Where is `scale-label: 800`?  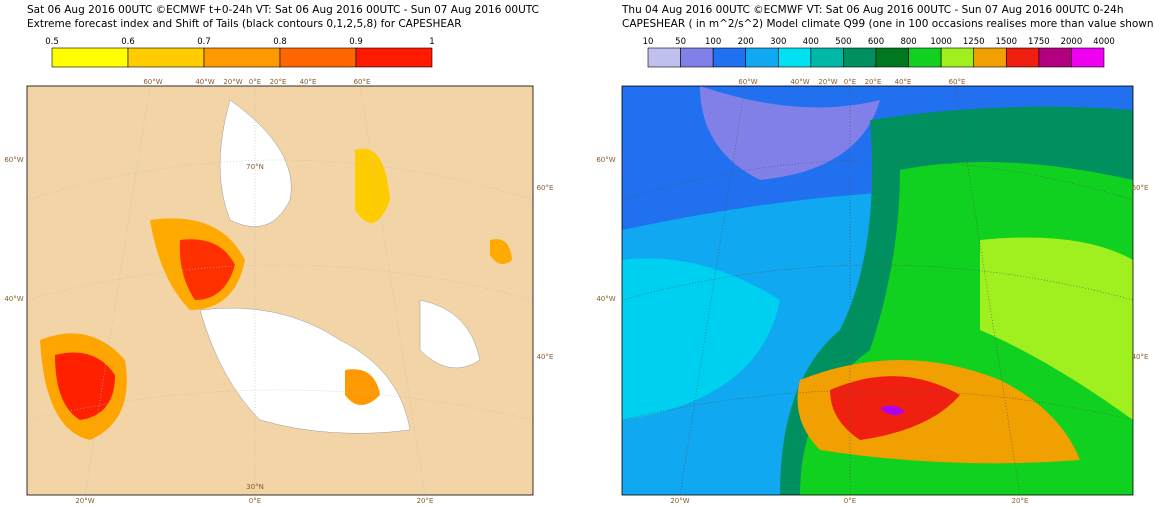 scale-label: 800 is located at coordinates (908, 42).